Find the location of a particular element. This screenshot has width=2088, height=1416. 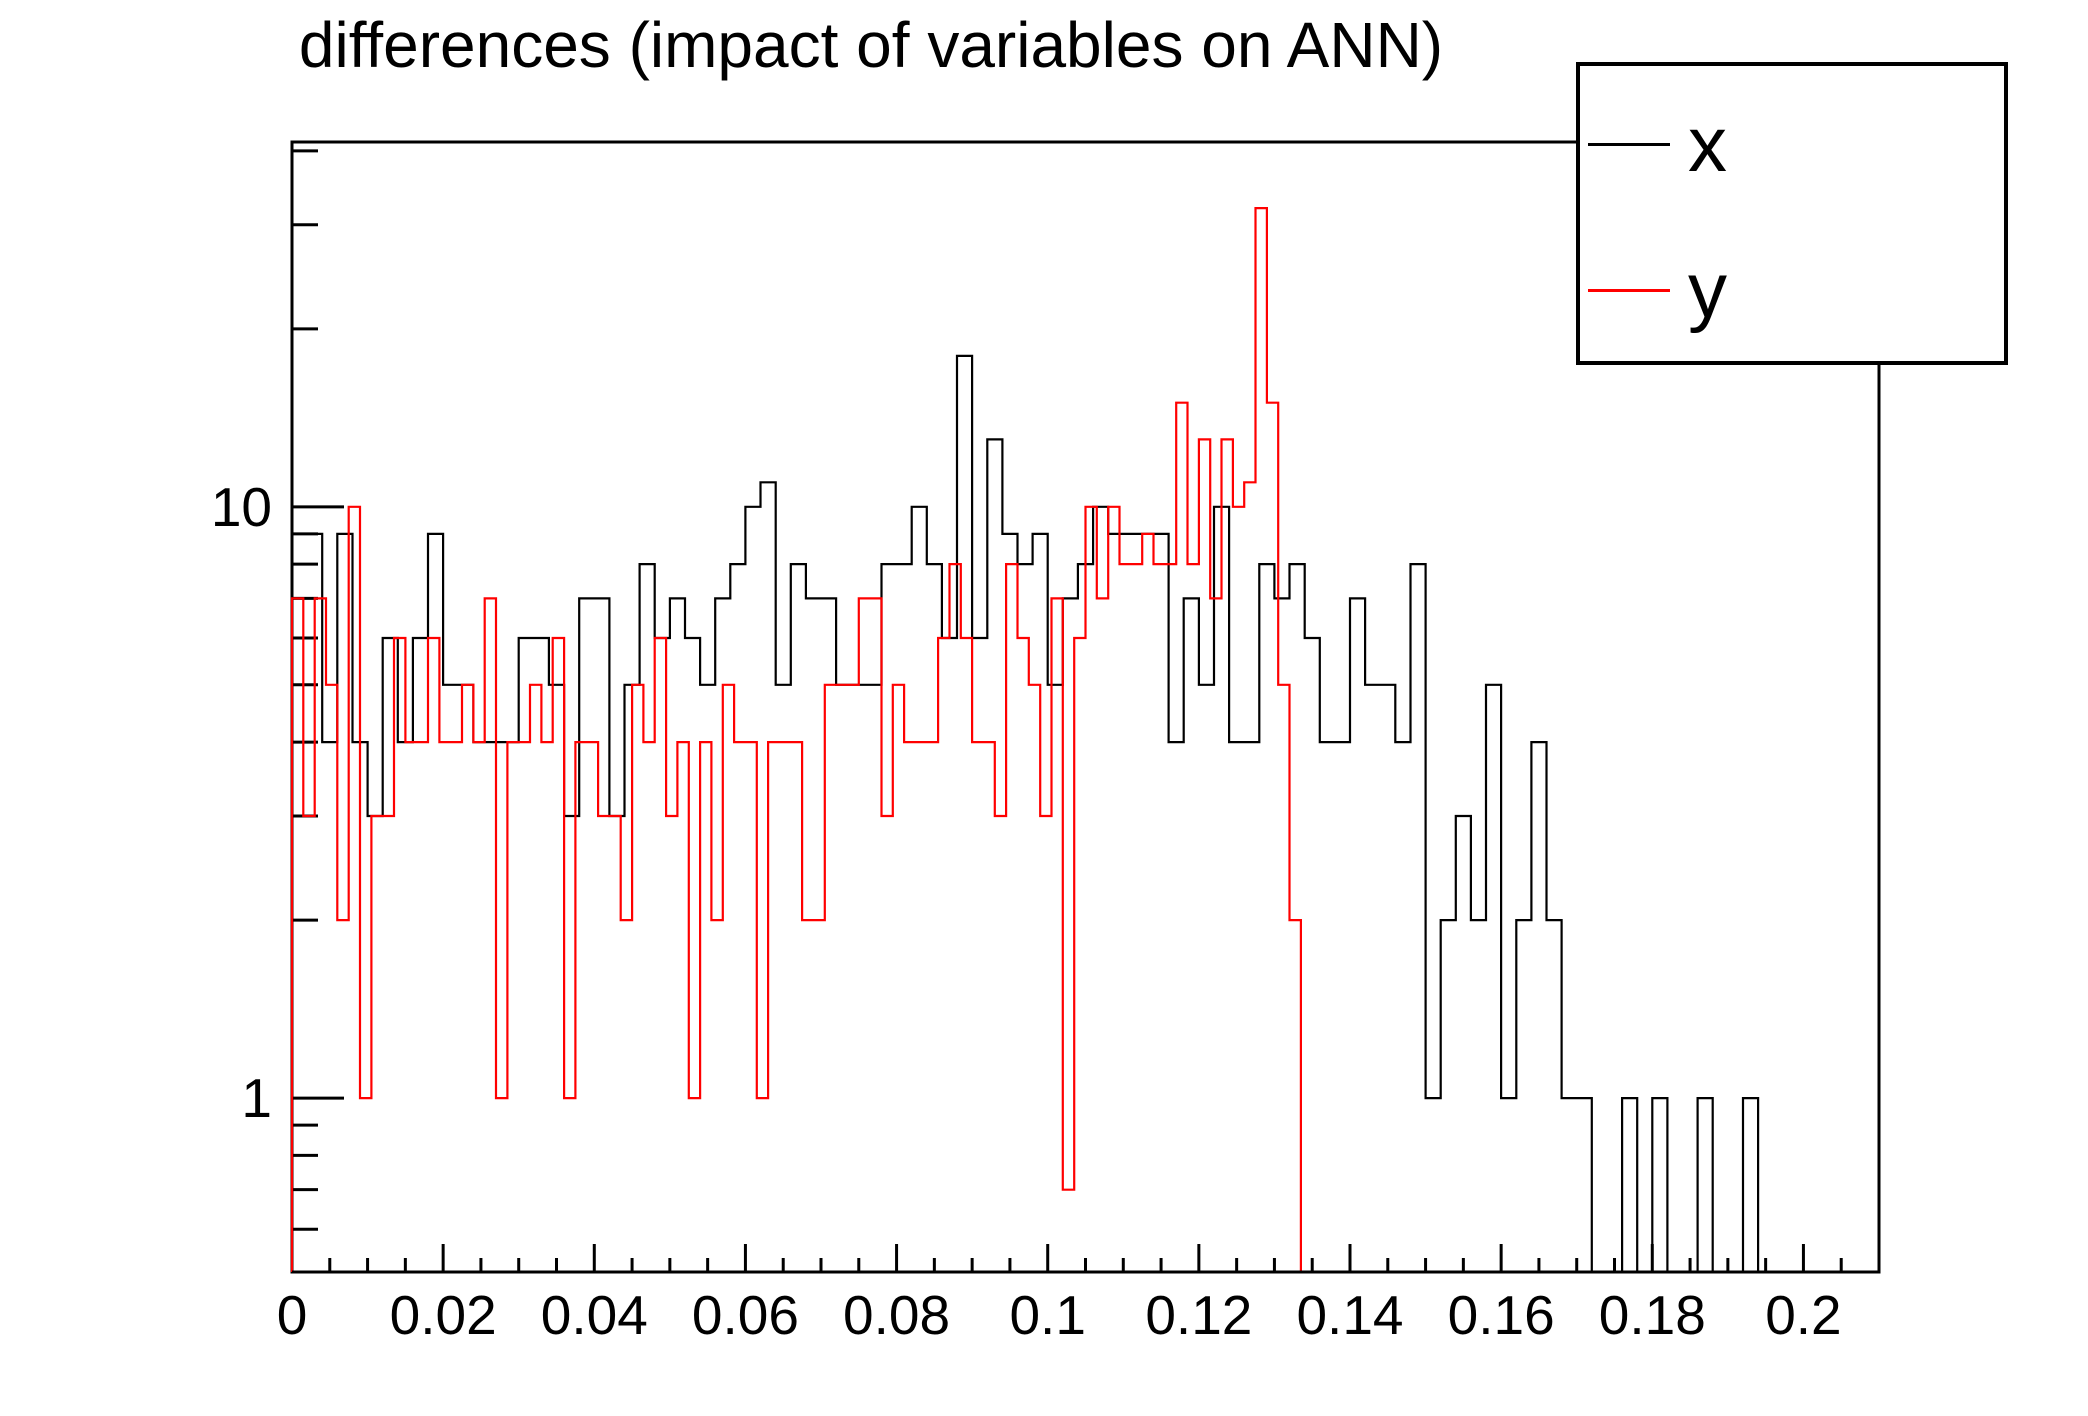

svg-text: 0.2 is located at coordinates (1803, 1315).